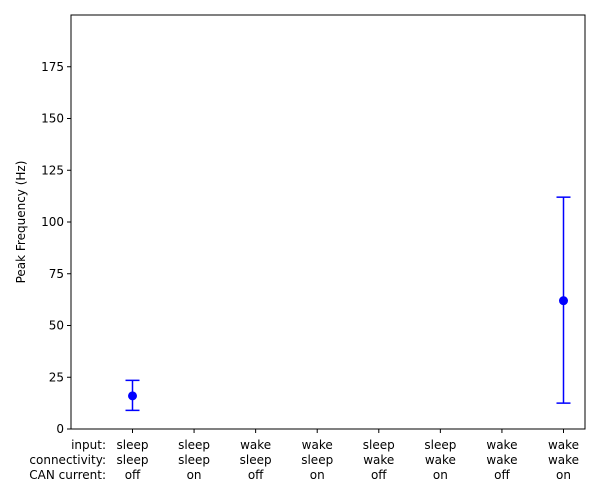 This screenshot has height=500, width=600. Describe the element at coordinates (56, 248) in the screenshot. I see `y-axis: 0 25 50 75 100 125 150 175` at that location.